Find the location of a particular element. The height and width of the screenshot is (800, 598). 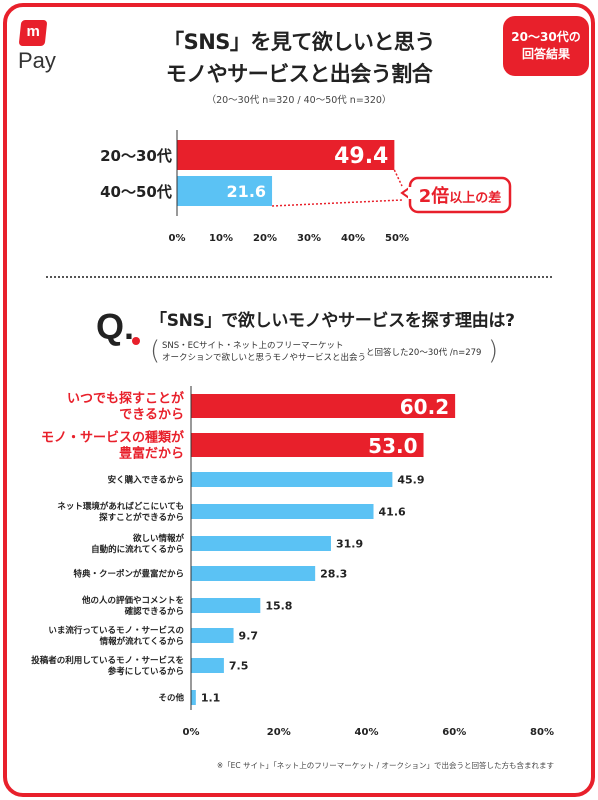

bar-category-label: 投稿者の利用しているモノ・サービスを is located at coordinates (107, 660).